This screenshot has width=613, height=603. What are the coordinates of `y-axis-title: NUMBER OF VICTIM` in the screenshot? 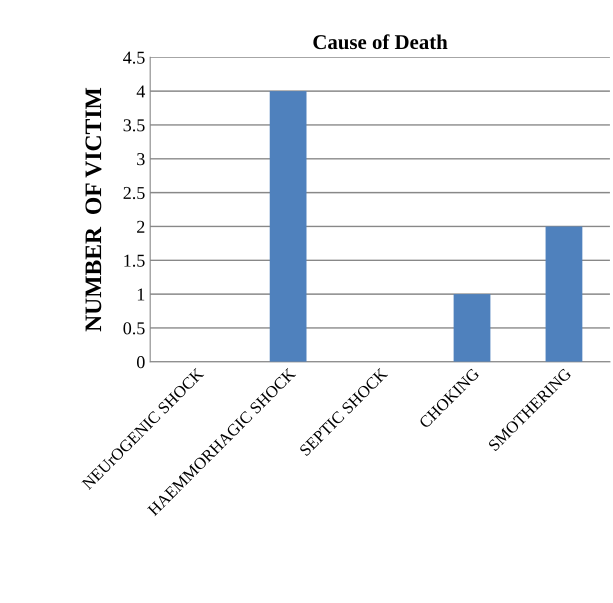 It's located at (93, 210).